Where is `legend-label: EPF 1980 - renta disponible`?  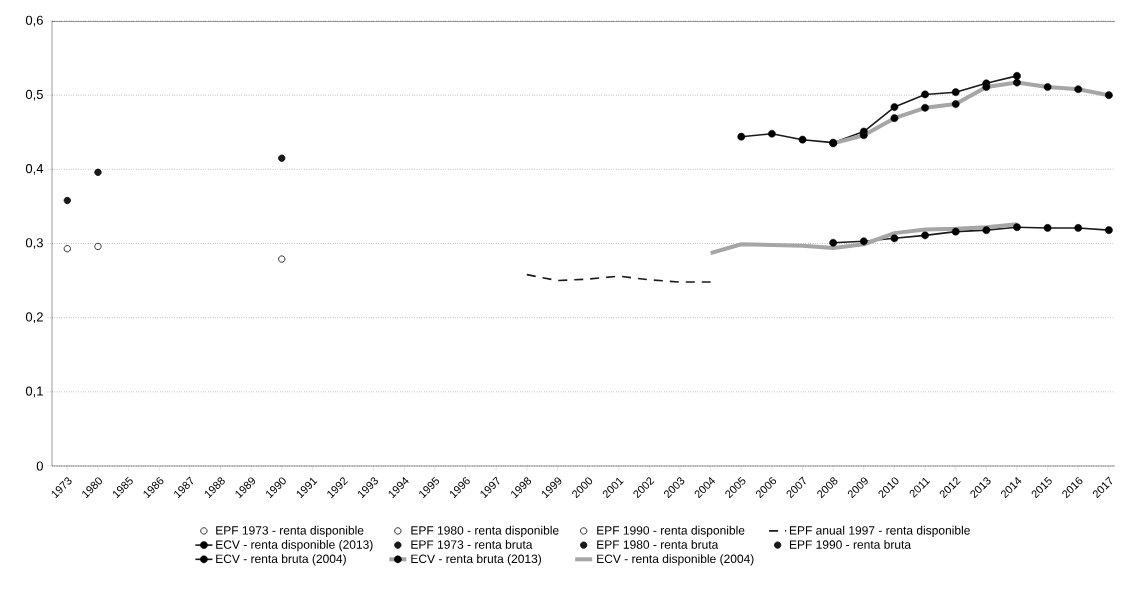 legend-label: EPF 1980 - renta disponible is located at coordinates (485, 531).